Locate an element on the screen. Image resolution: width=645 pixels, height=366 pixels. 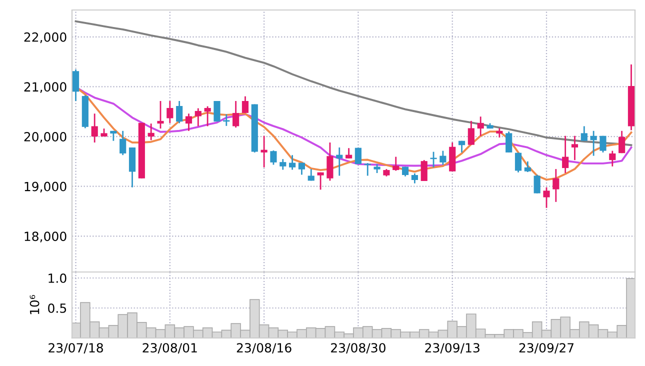
y-tick-label: 20,000 is located at coordinates (45, 137).